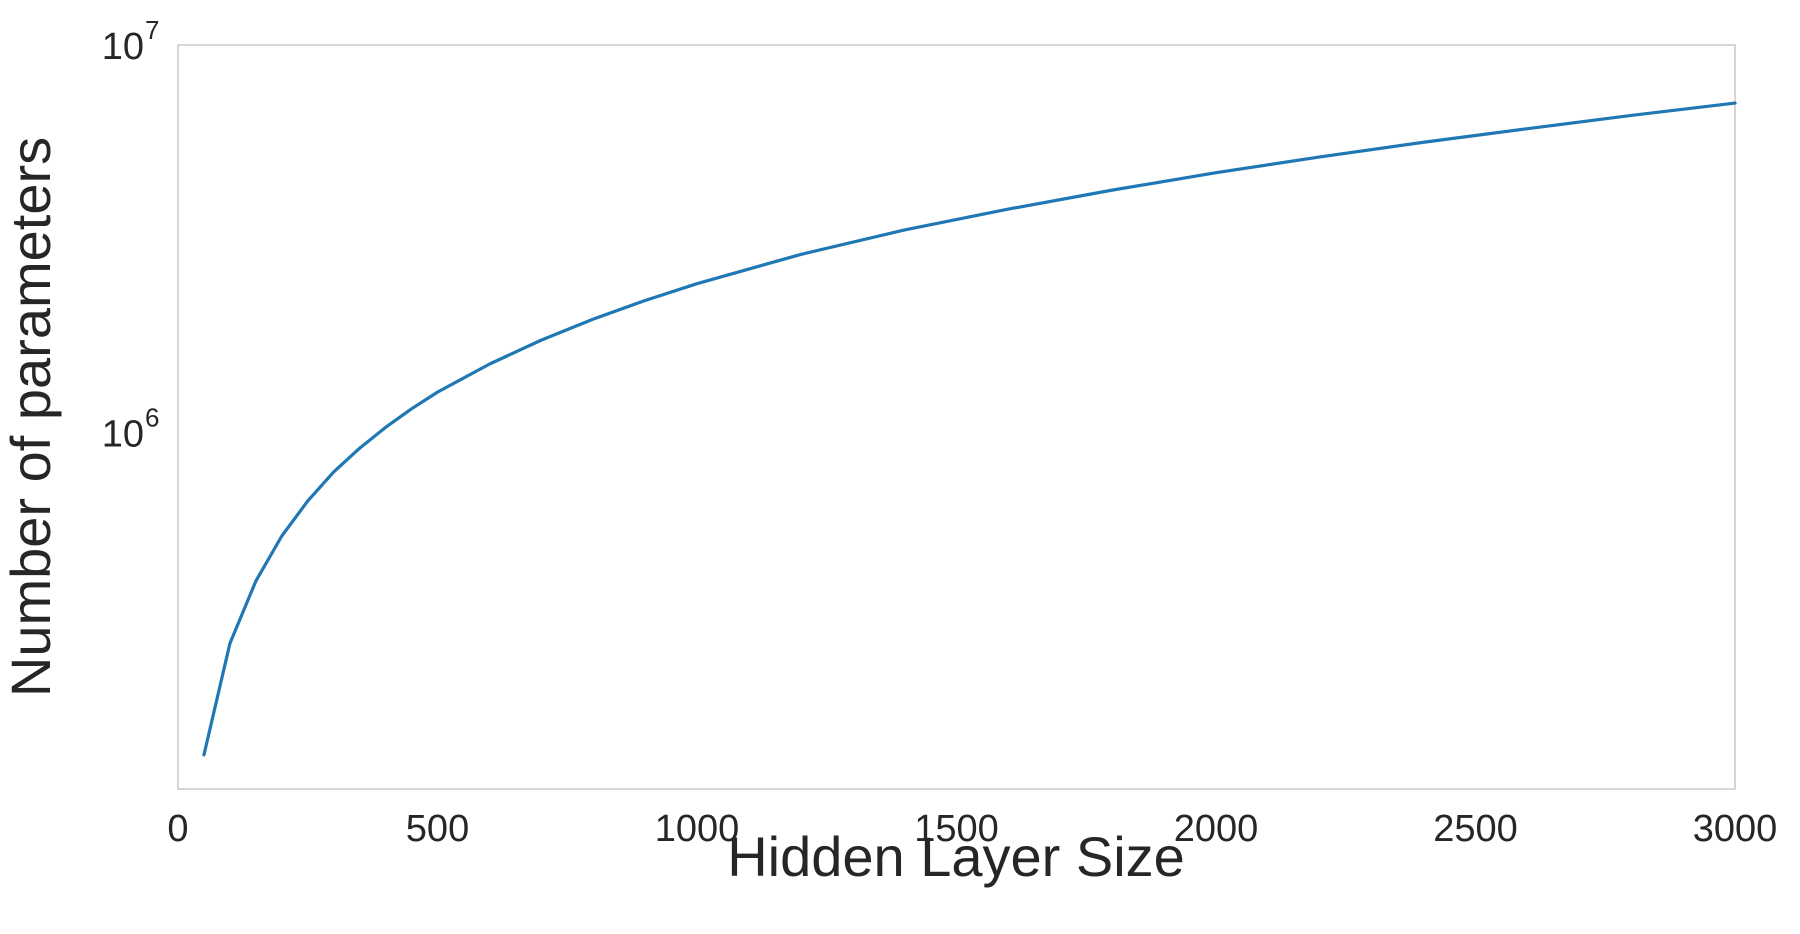 This screenshot has width=1800, height=934. What do you see at coordinates (31, 417) in the screenshot?
I see `y-axis-label: Number of parameters` at bounding box center [31, 417].